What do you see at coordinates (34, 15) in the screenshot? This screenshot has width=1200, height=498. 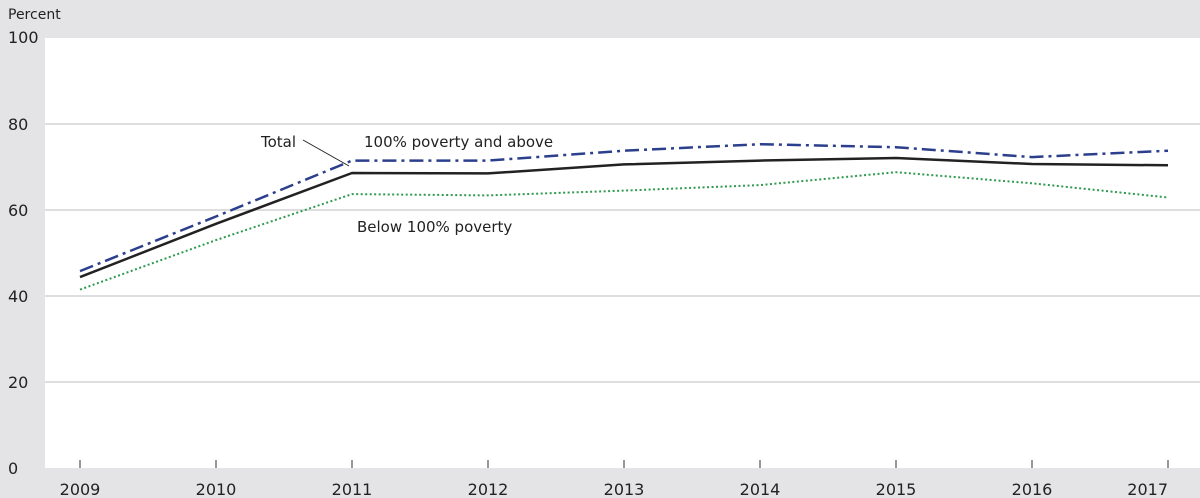 I see `y-axis-title: Percent` at bounding box center [34, 15].